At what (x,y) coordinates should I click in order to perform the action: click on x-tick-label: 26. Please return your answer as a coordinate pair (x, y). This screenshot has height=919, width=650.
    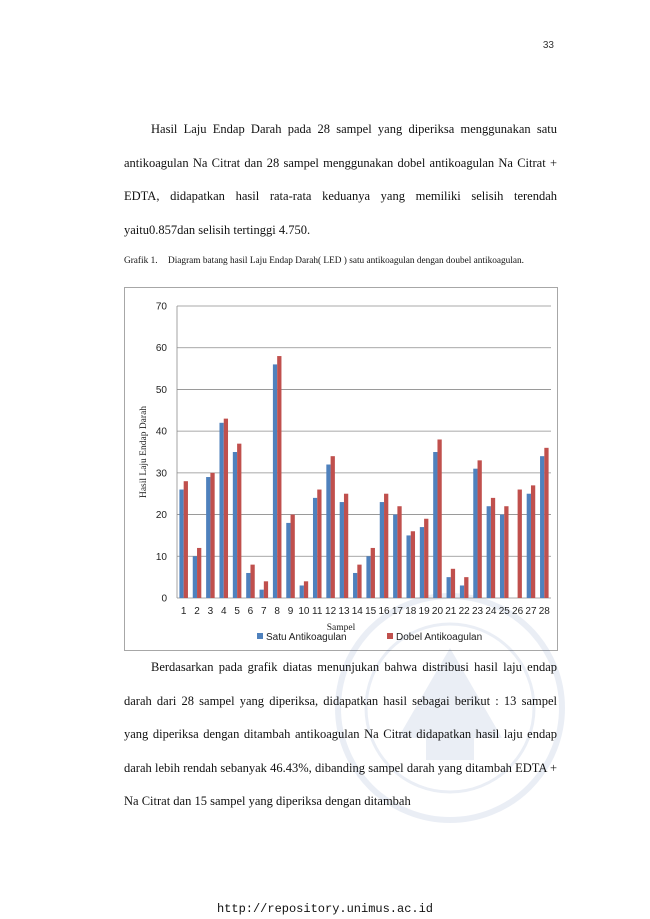
    Looking at the image, I should click on (518, 611).